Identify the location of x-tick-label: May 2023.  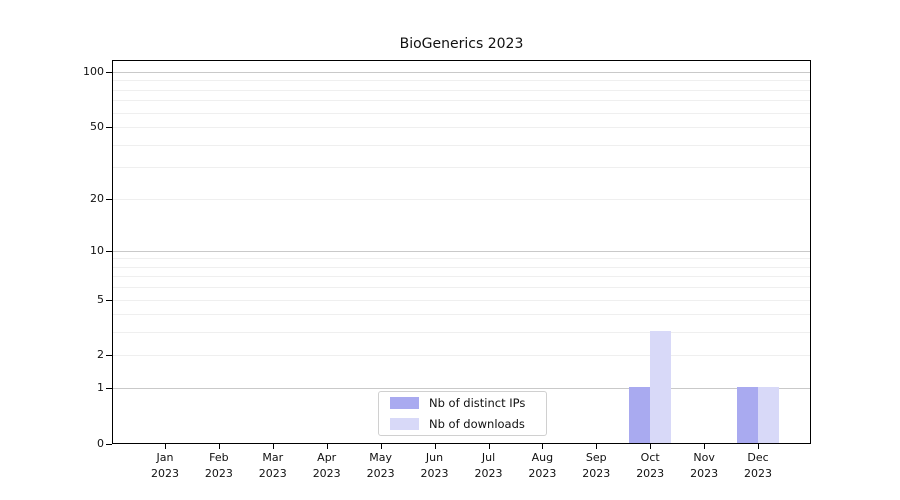
(380, 465).